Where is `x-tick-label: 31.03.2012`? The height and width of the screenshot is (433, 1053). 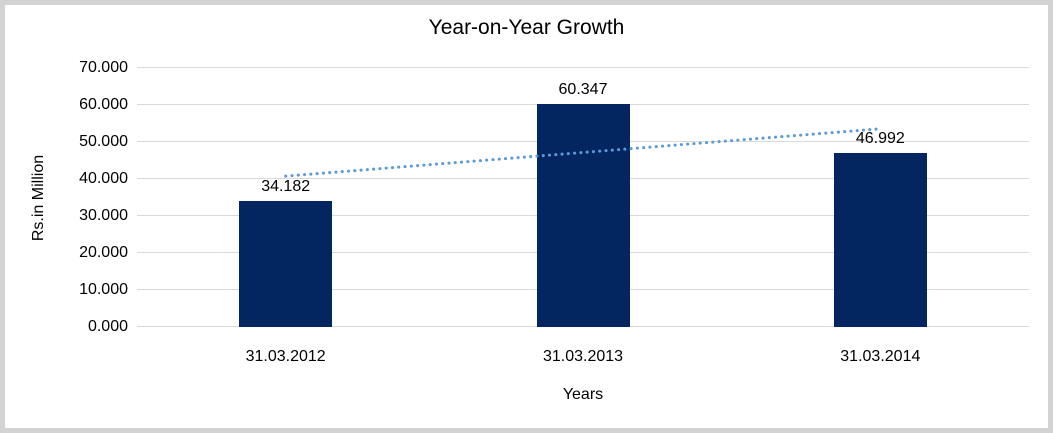
x-tick-label: 31.03.2012 is located at coordinates (285, 356).